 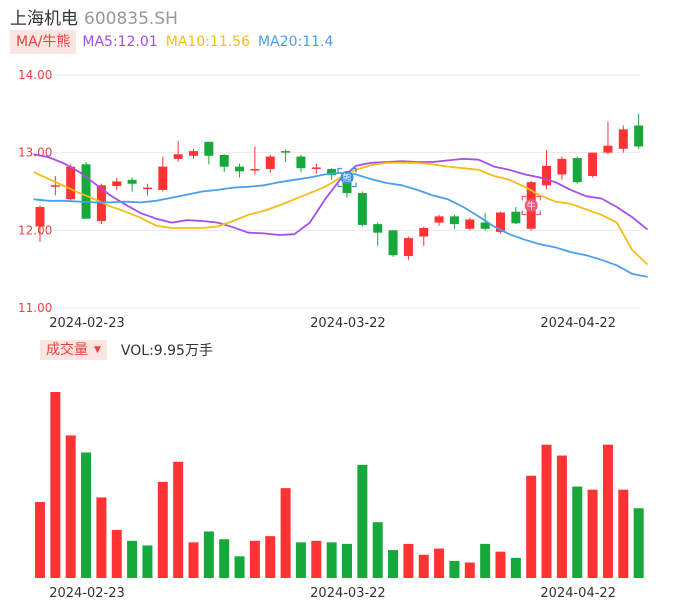 I want to click on ma-toggle-button: MA/牛熊, so click(x=43, y=42).